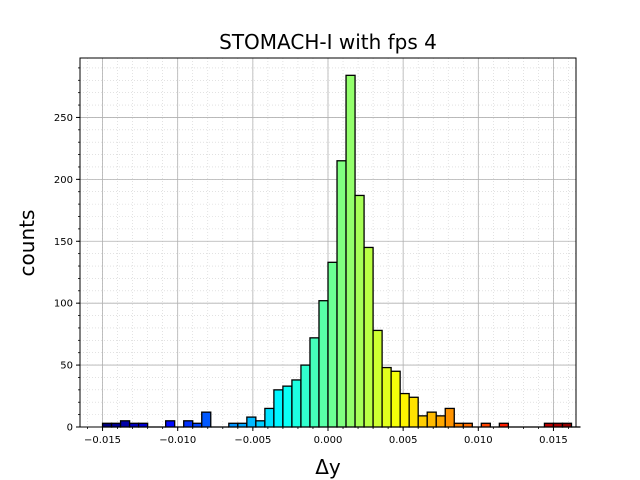  Describe the element at coordinates (478, 440) in the screenshot. I see `x-tick-label: 0.010` at that location.